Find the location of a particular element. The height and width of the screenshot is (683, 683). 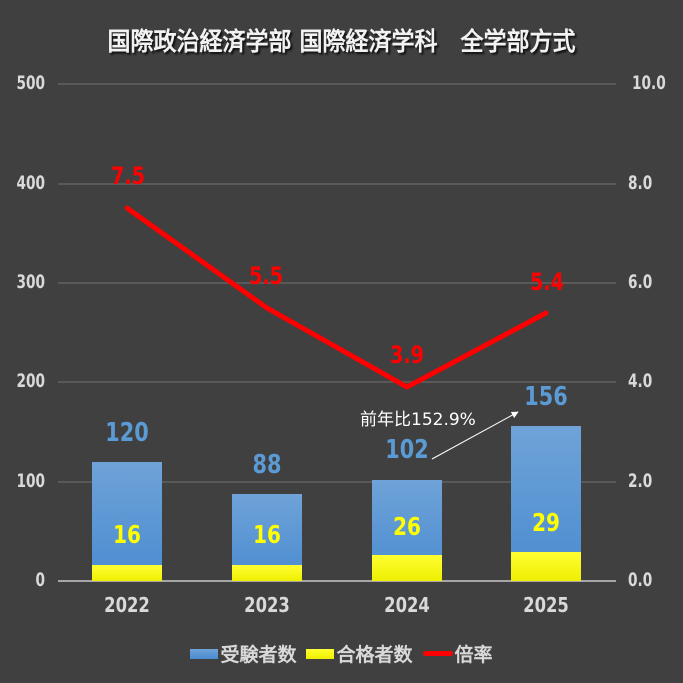

left-axis-tick: 300 is located at coordinates (30, 282).